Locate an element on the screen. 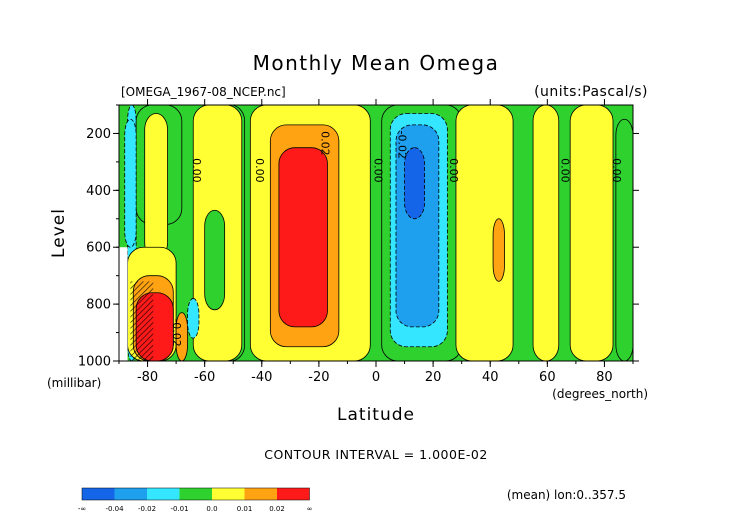 Image resolution: width=752 pixels, height=532 pixels. x-tick-label: 20 is located at coordinates (433, 377).